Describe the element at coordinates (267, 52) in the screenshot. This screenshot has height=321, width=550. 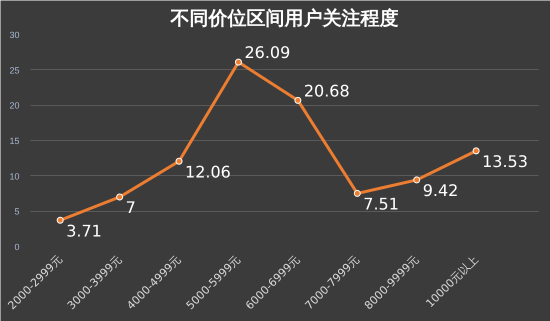
I see `data-label: 26.09` at that location.